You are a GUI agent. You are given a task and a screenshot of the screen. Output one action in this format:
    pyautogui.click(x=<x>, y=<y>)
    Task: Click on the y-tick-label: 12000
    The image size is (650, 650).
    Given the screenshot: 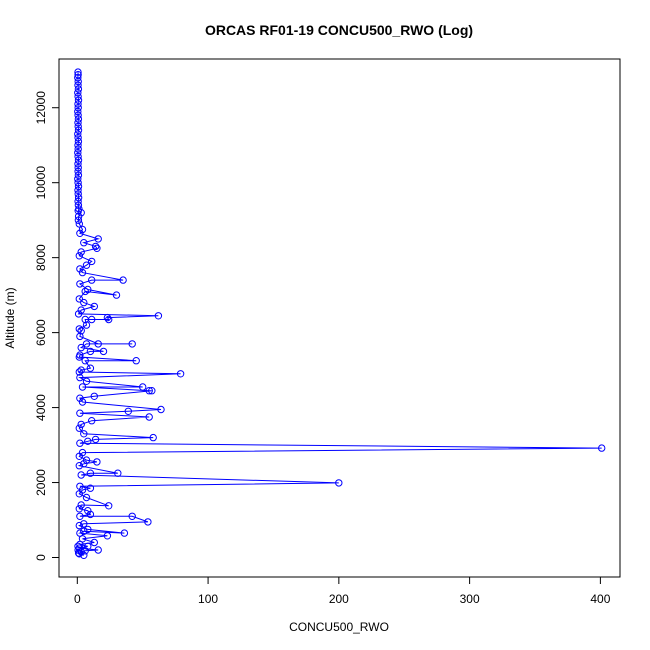 What is the action you would take?
    pyautogui.click(x=41, y=108)
    